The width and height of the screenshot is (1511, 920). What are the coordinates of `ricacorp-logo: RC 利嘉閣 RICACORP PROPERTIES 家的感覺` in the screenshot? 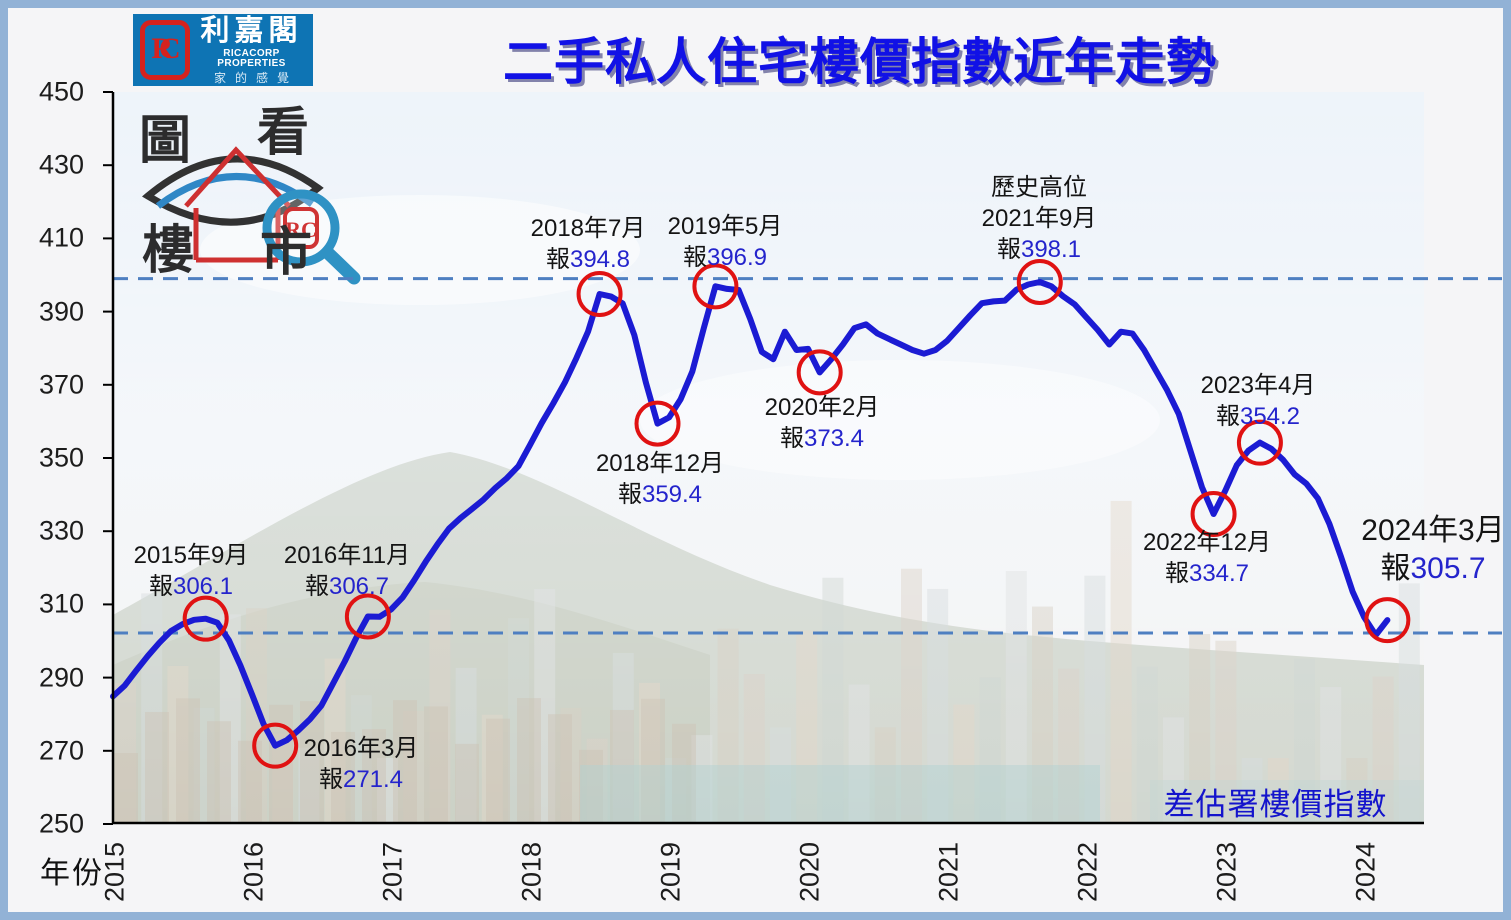 It's located at (223, 50).